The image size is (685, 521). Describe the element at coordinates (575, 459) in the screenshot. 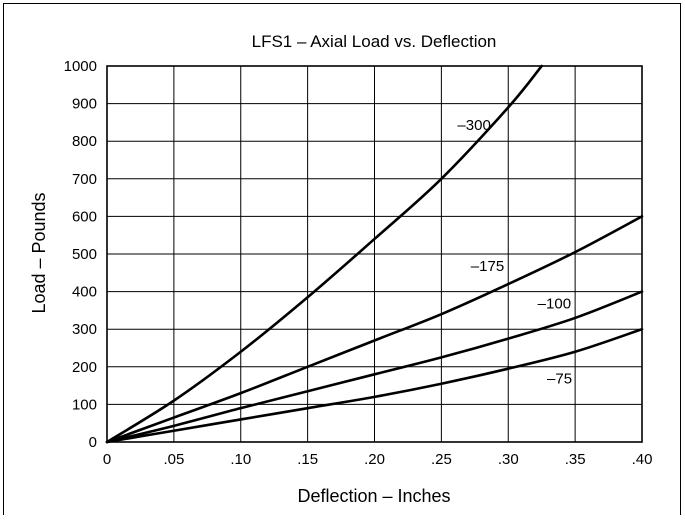

I see `x-tick-label: .35` at that location.